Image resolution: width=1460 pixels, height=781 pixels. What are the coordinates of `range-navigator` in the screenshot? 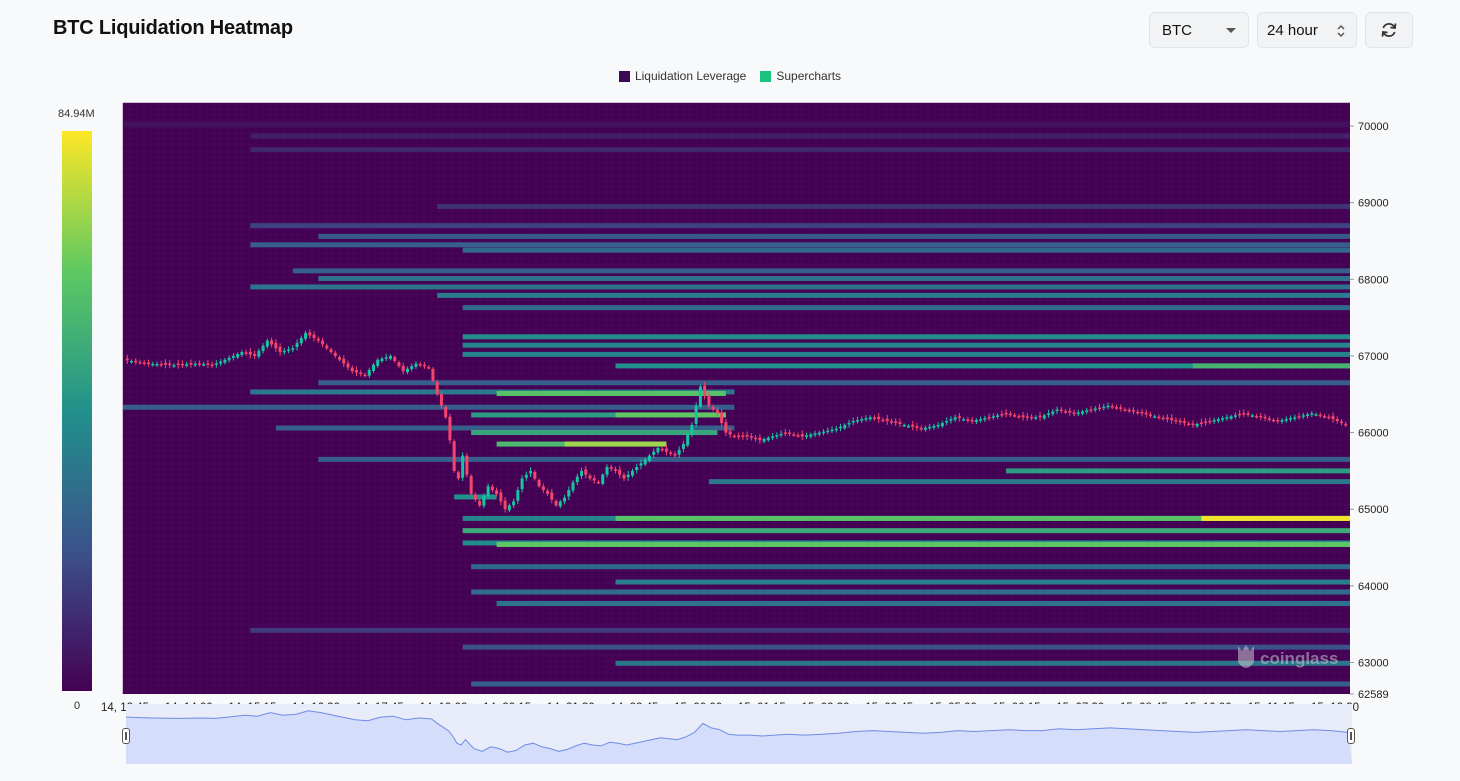 It's located at (738, 734).